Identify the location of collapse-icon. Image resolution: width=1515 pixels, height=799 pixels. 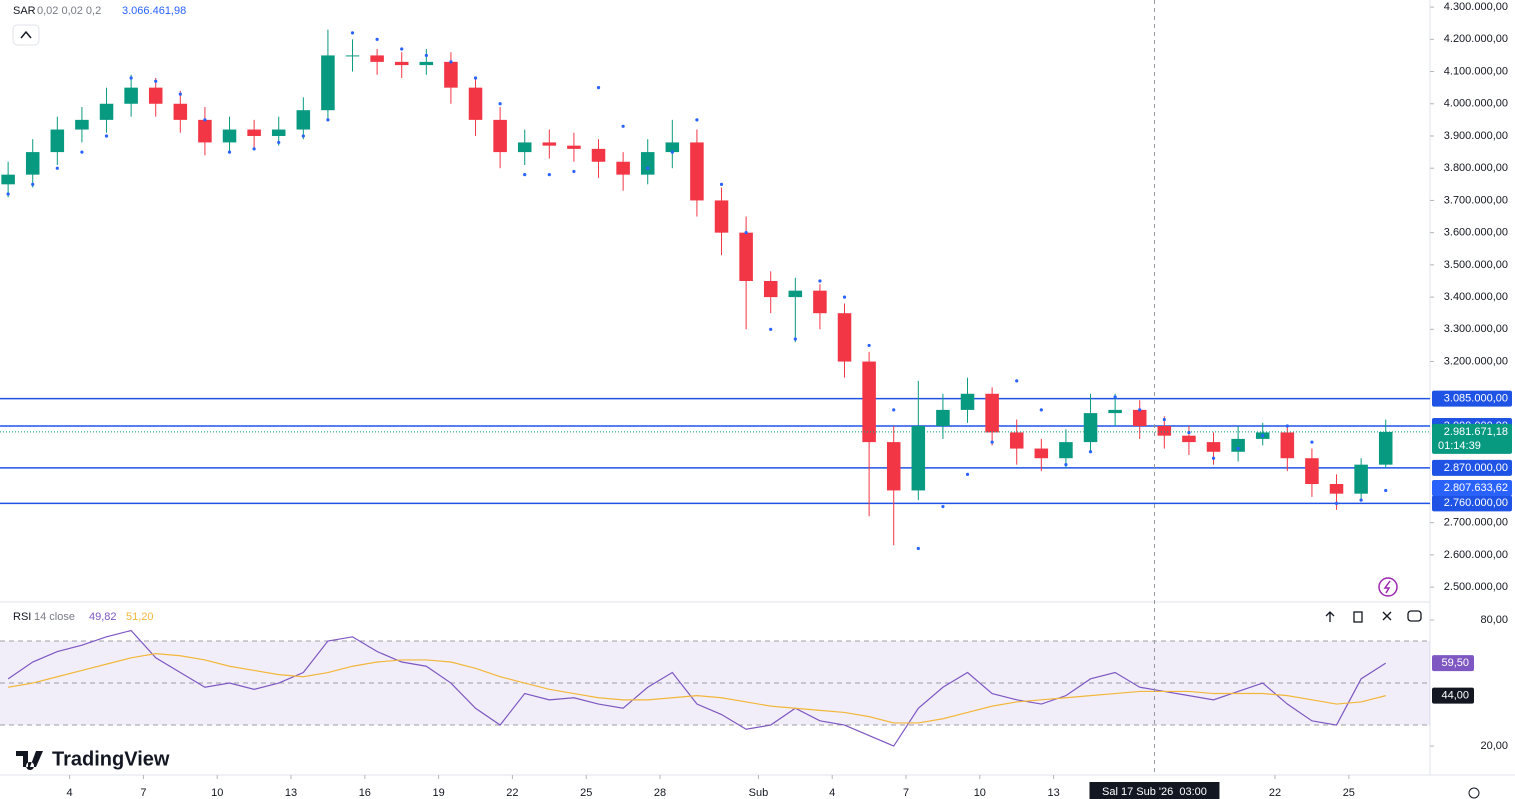
(26, 34).